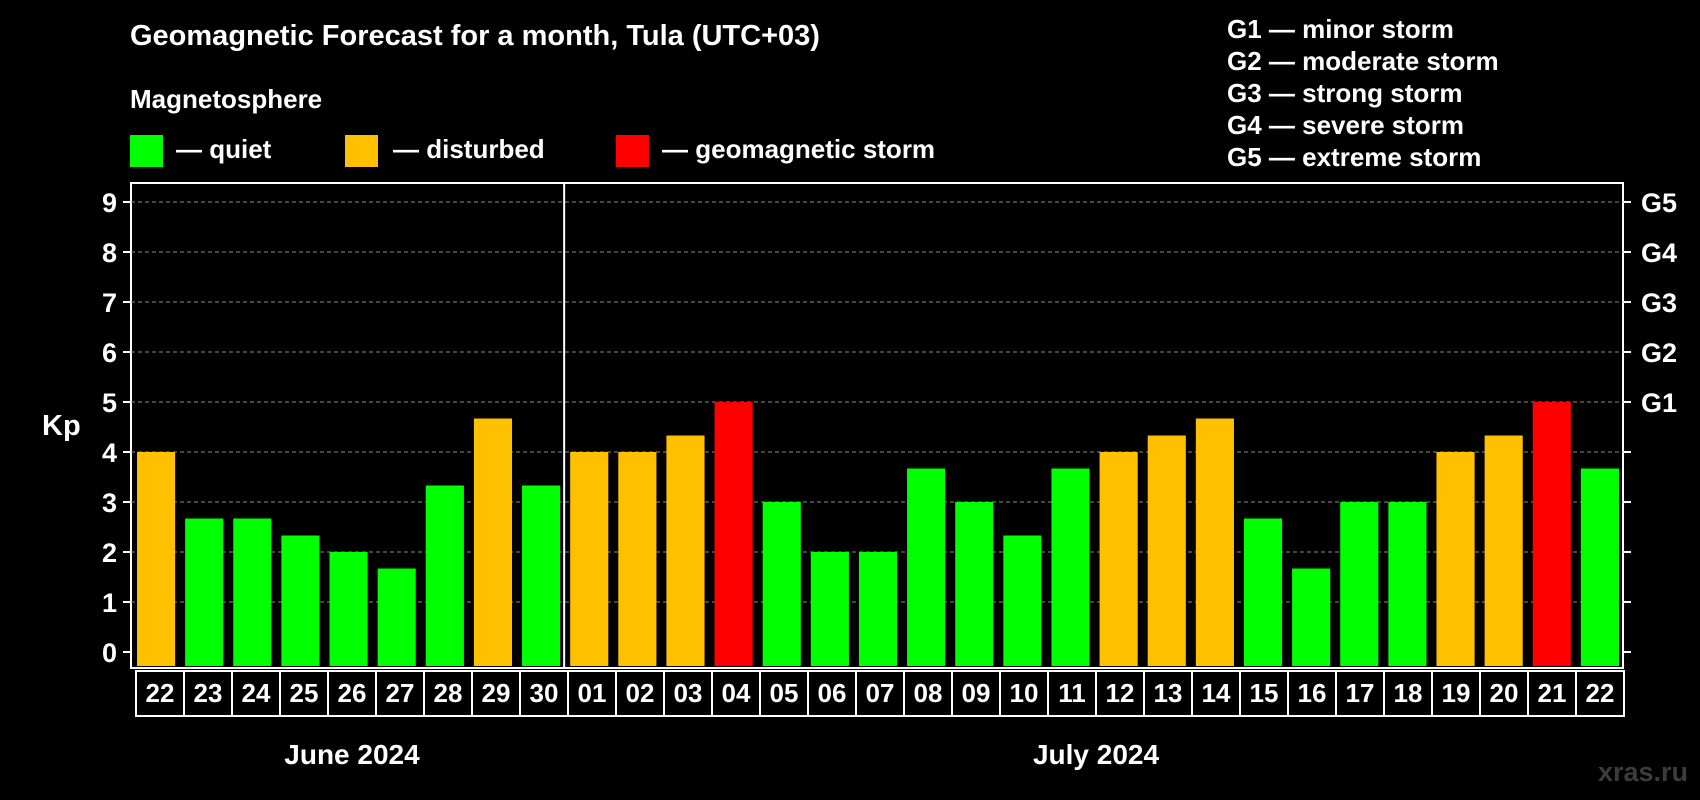 Image resolution: width=1700 pixels, height=800 pixels. I want to click on date-label: 06, so click(832, 693).